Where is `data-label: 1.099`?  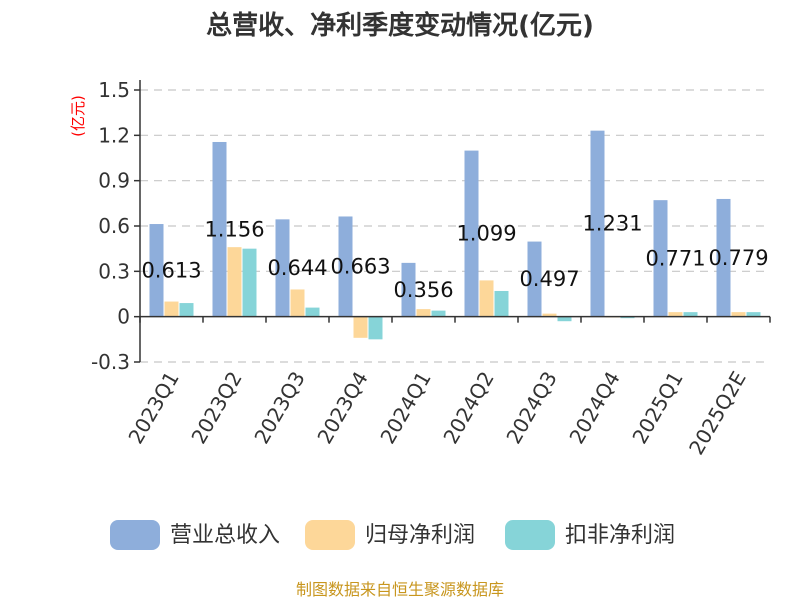
data-label: 1.099 is located at coordinates (486, 234).